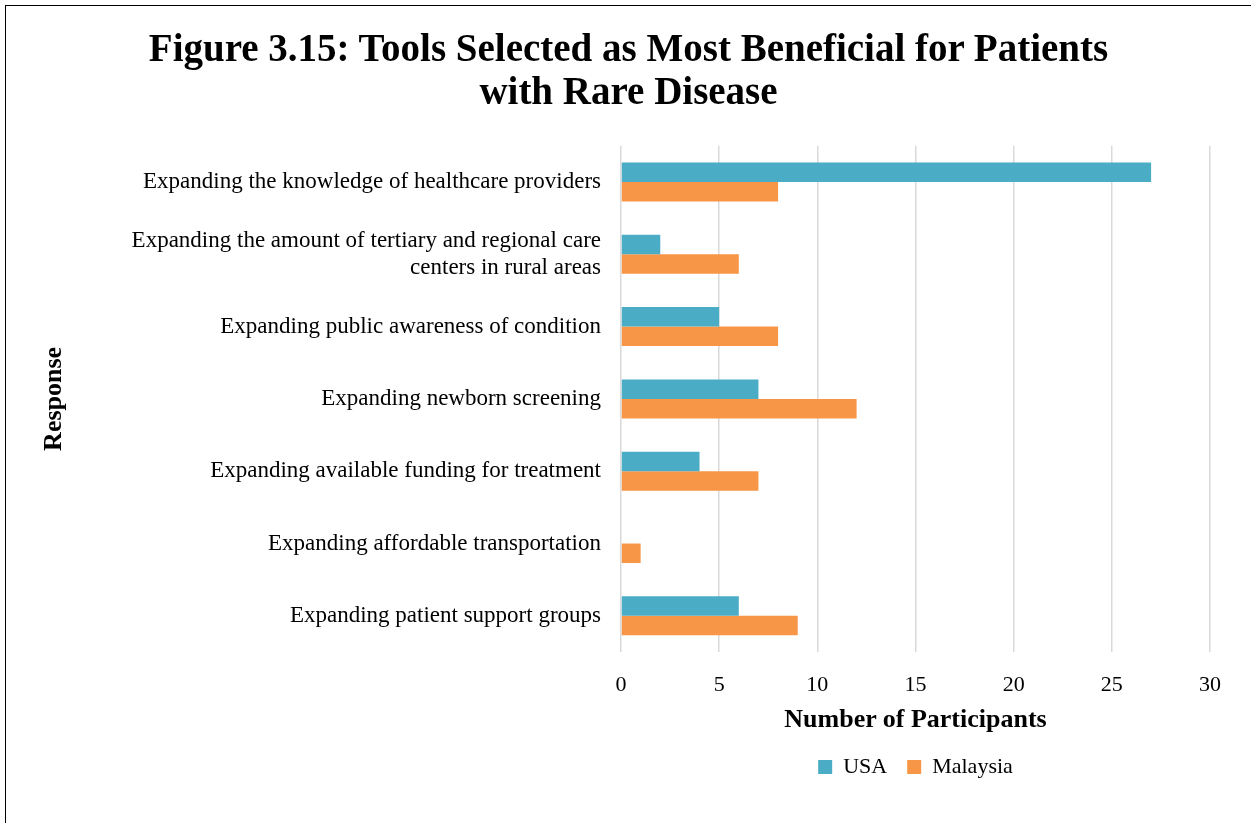 This screenshot has width=1251, height=823. What do you see at coordinates (973, 765) in the screenshot?
I see `legend-label: Malaysia` at bounding box center [973, 765].